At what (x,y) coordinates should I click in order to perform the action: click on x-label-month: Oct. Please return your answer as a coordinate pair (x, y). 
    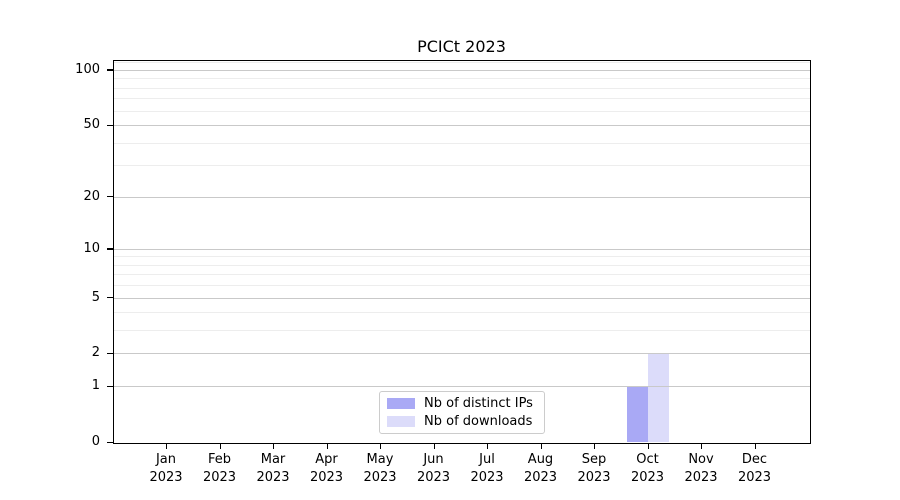
    Looking at the image, I should click on (647, 459).